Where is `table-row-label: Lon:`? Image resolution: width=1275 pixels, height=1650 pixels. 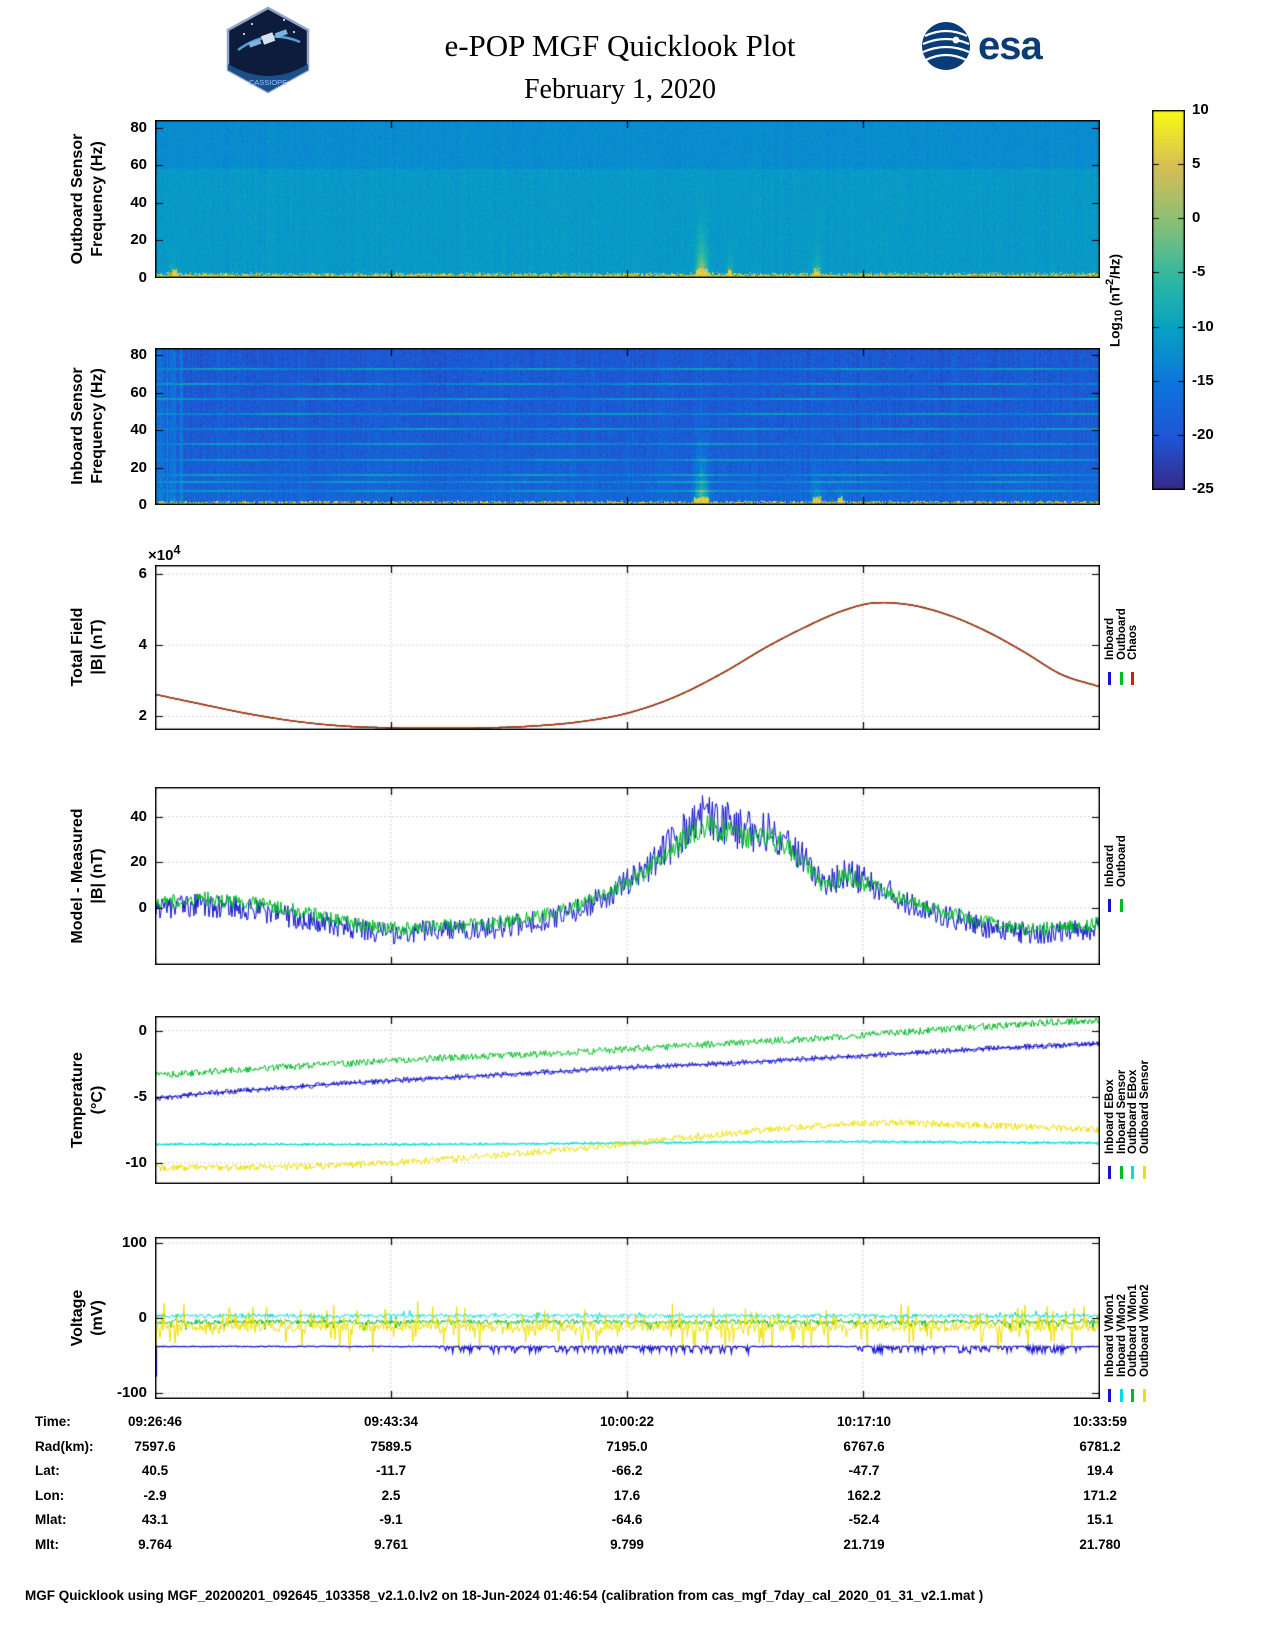 table-row-label: Lon: is located at coordinates (50, 1495).